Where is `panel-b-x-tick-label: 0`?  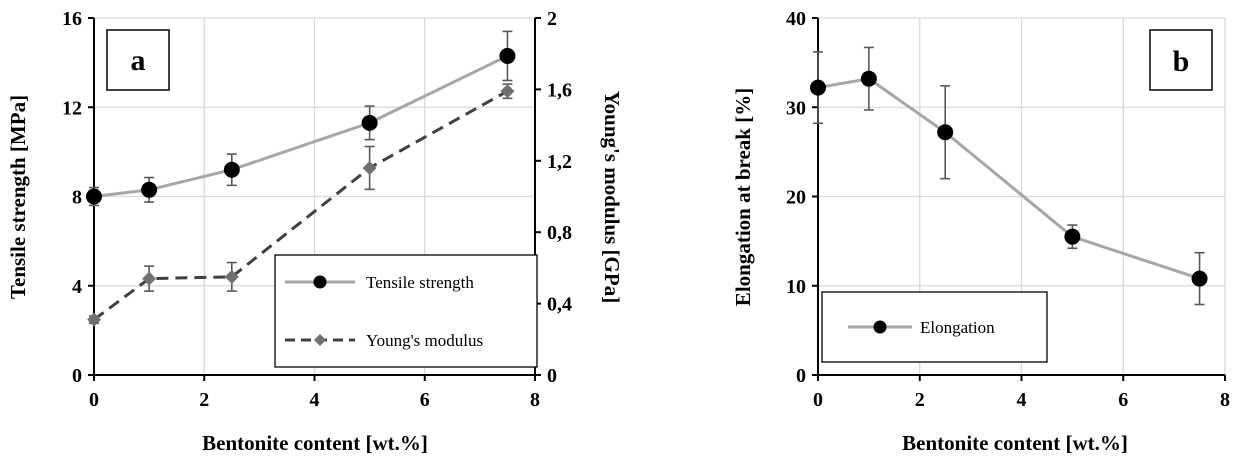 panel-b-x-tick-label: 0 is located at coordinates (818, 400).